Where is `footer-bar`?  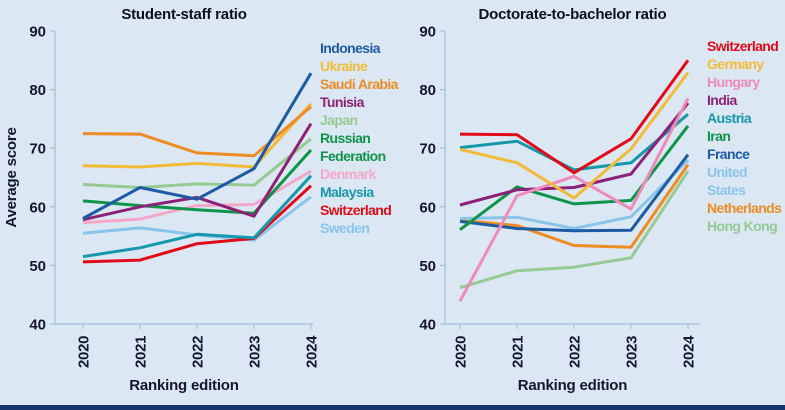
footer-bar is located at coordinates (392, 407).